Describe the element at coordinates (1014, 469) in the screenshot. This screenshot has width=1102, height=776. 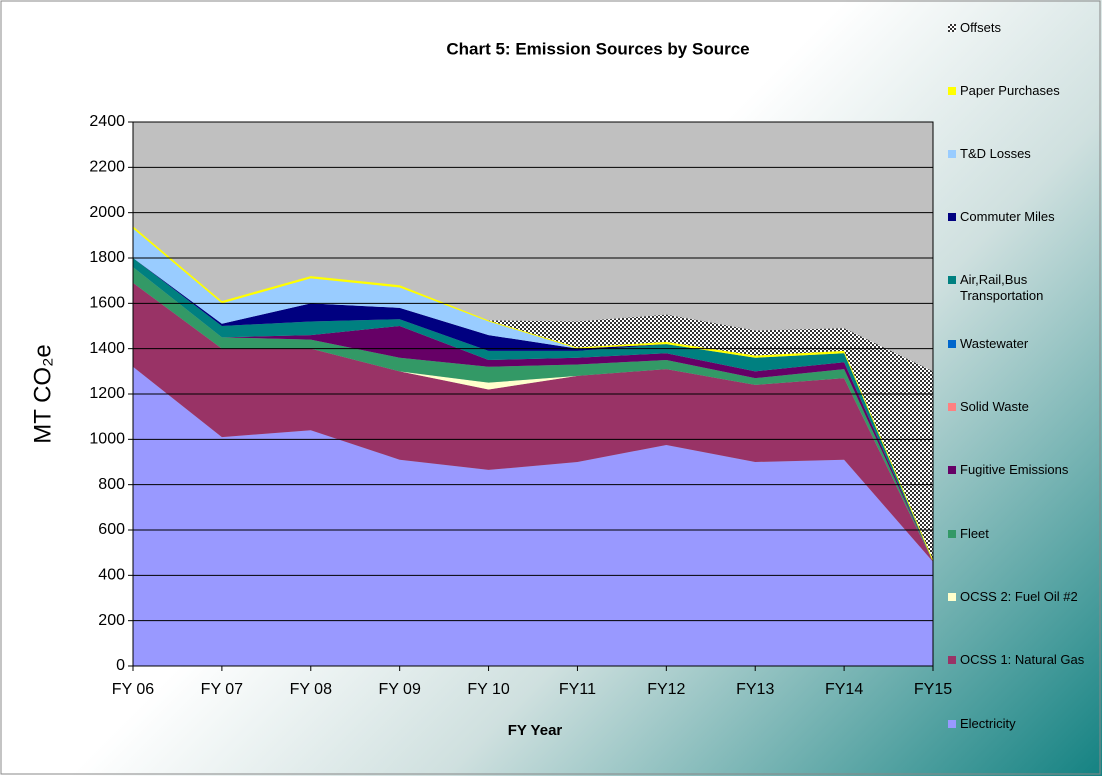
I see `legend-label: Fugitive Emissions` at that location.